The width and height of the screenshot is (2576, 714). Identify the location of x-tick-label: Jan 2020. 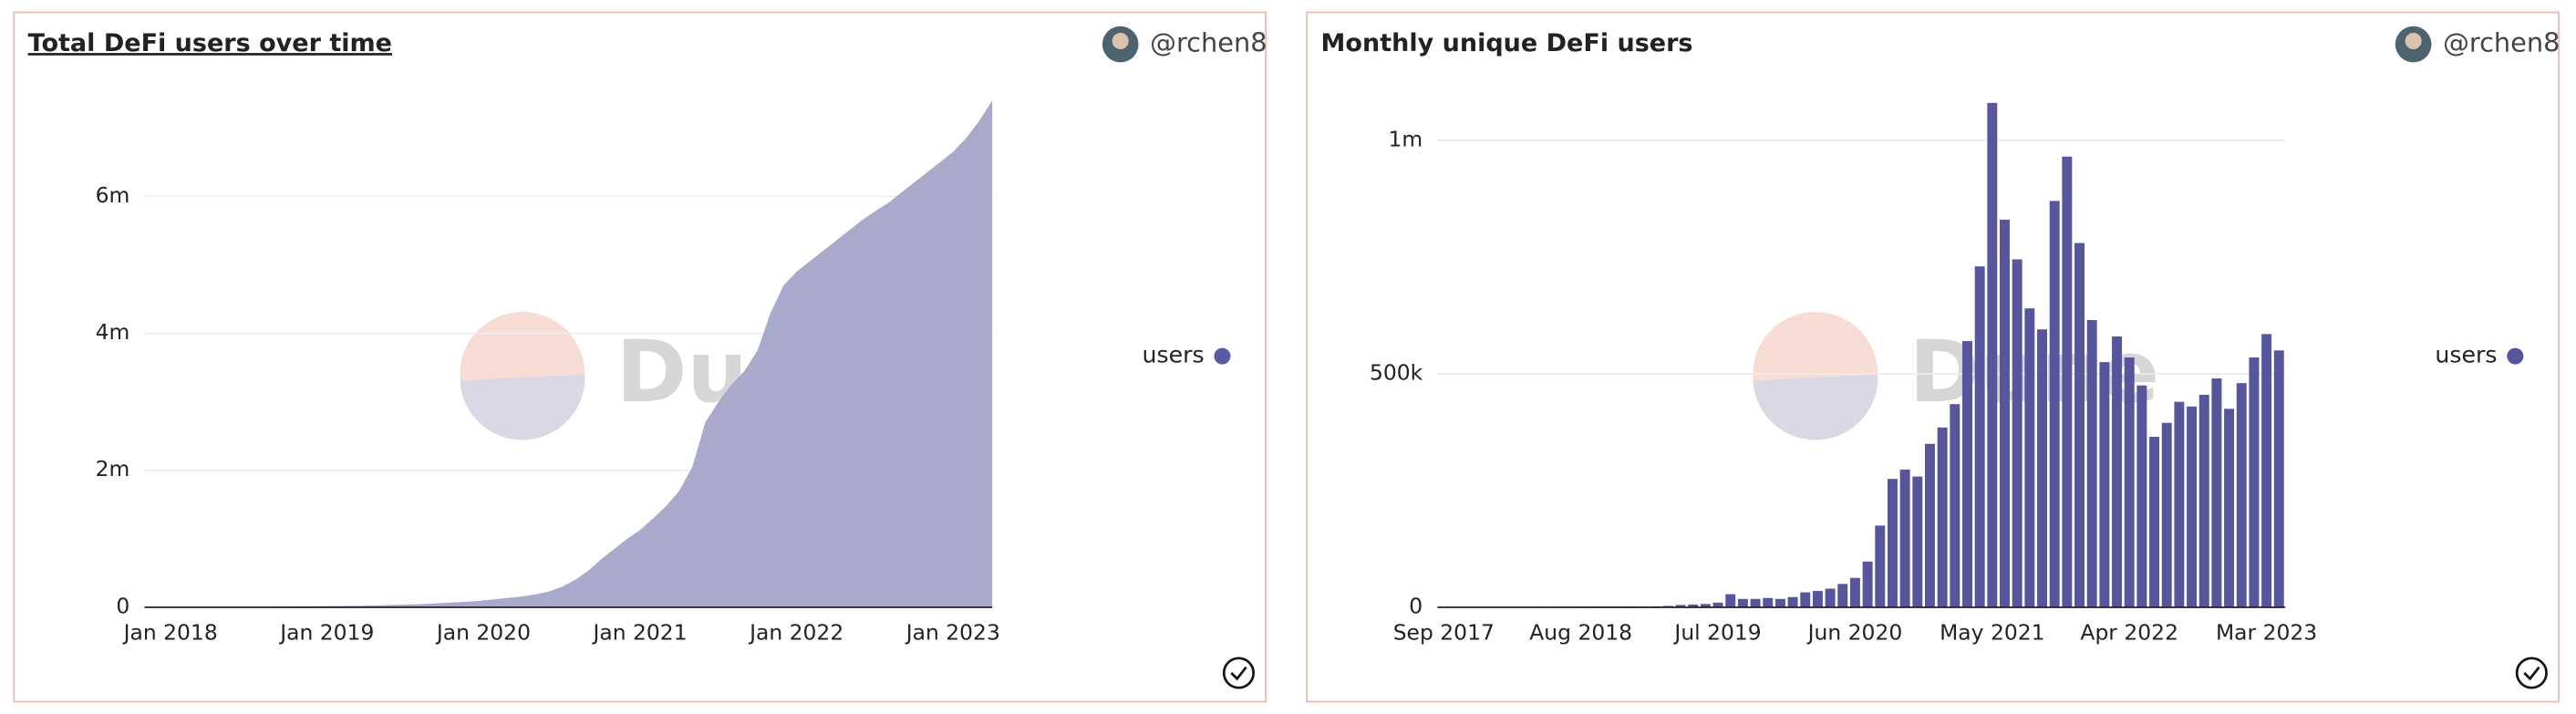
(483, 632).